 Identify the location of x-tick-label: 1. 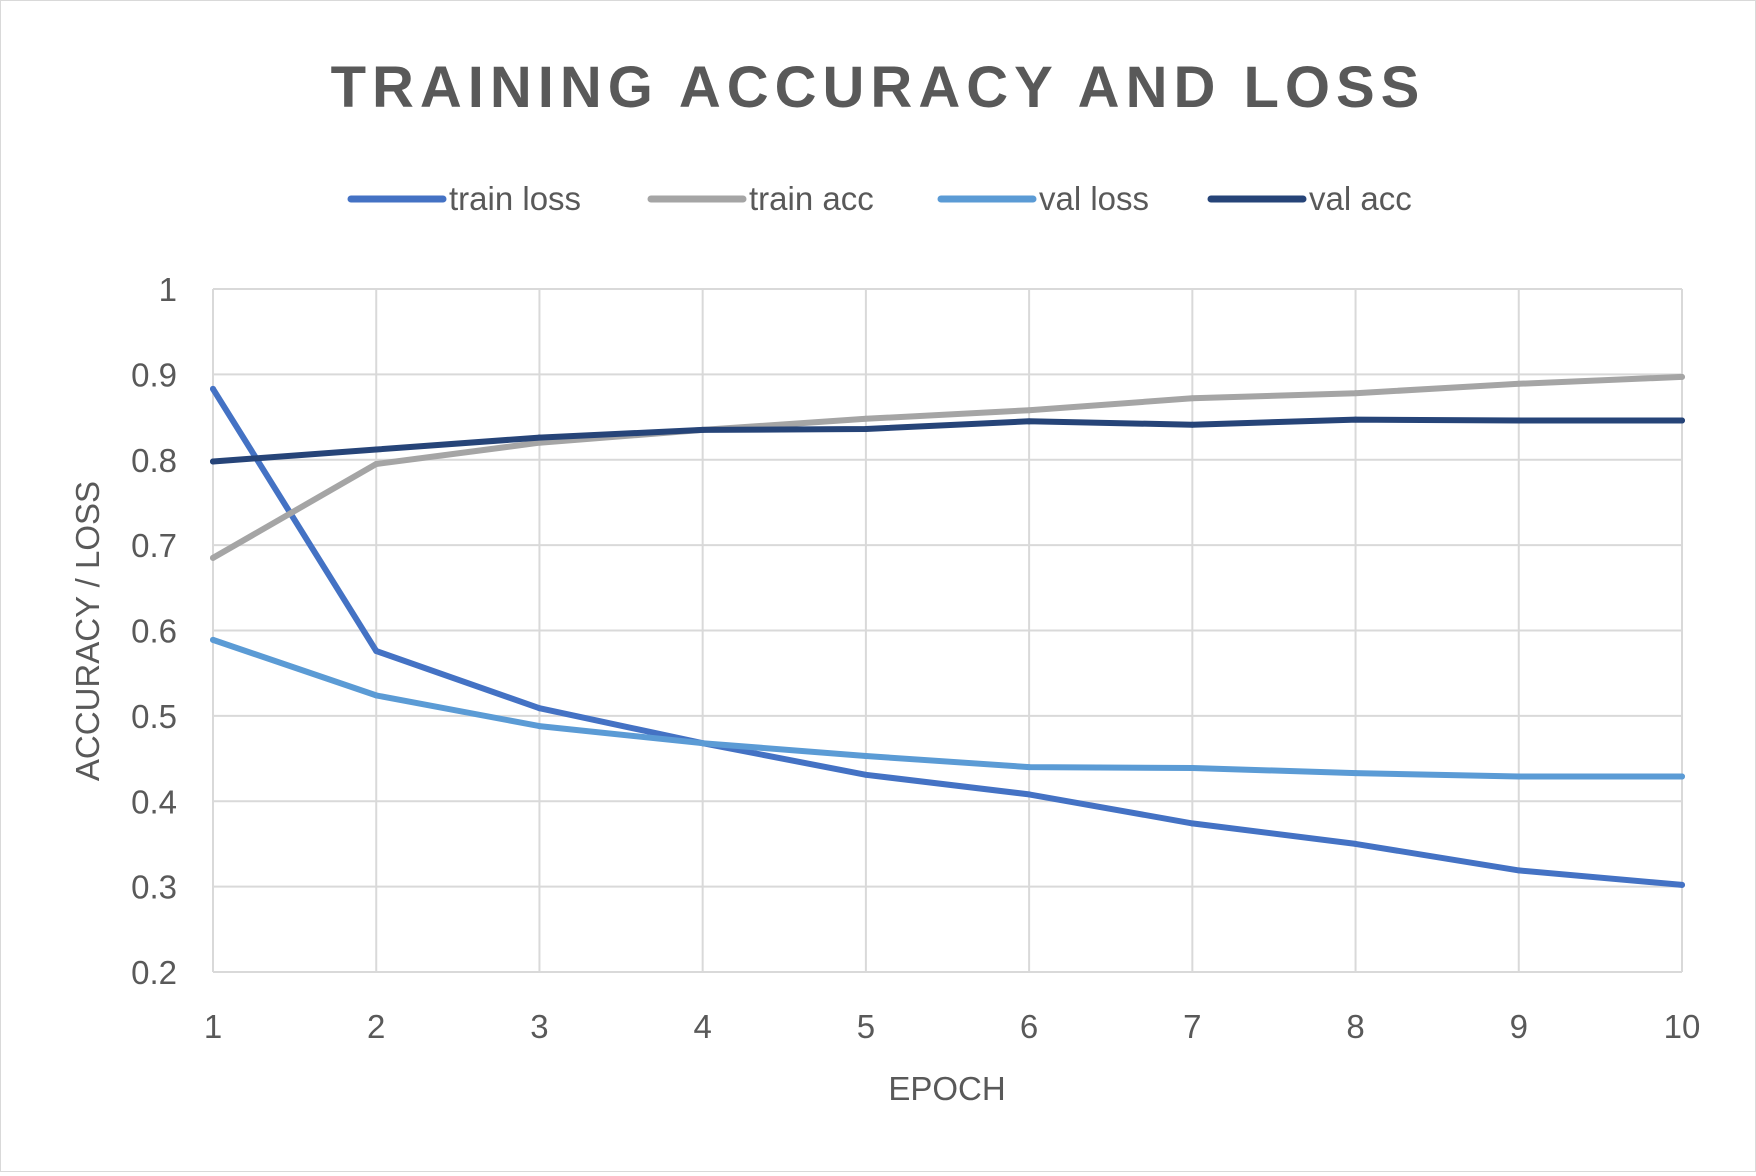
(213, 1026).